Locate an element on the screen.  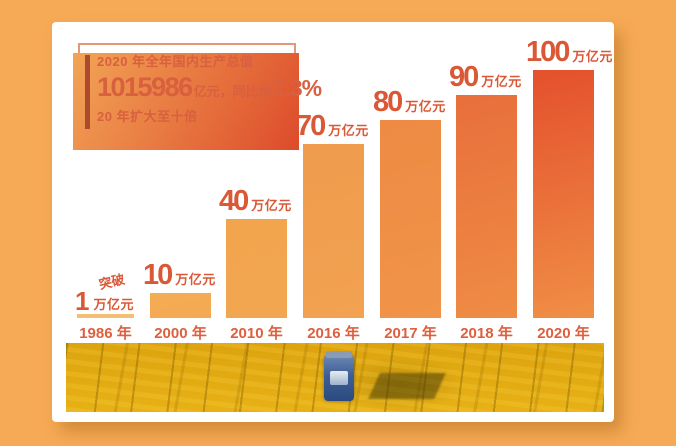
year-label-7: 2020 年 is located at coordinates (563, 333).